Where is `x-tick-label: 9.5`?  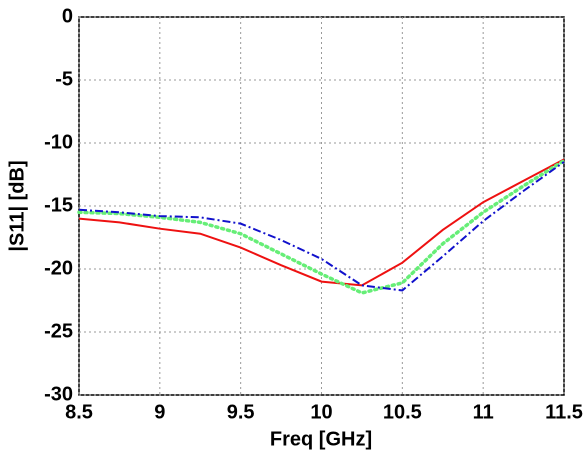
x-tick-label: 9.5 is located at coordinates (241, 412).